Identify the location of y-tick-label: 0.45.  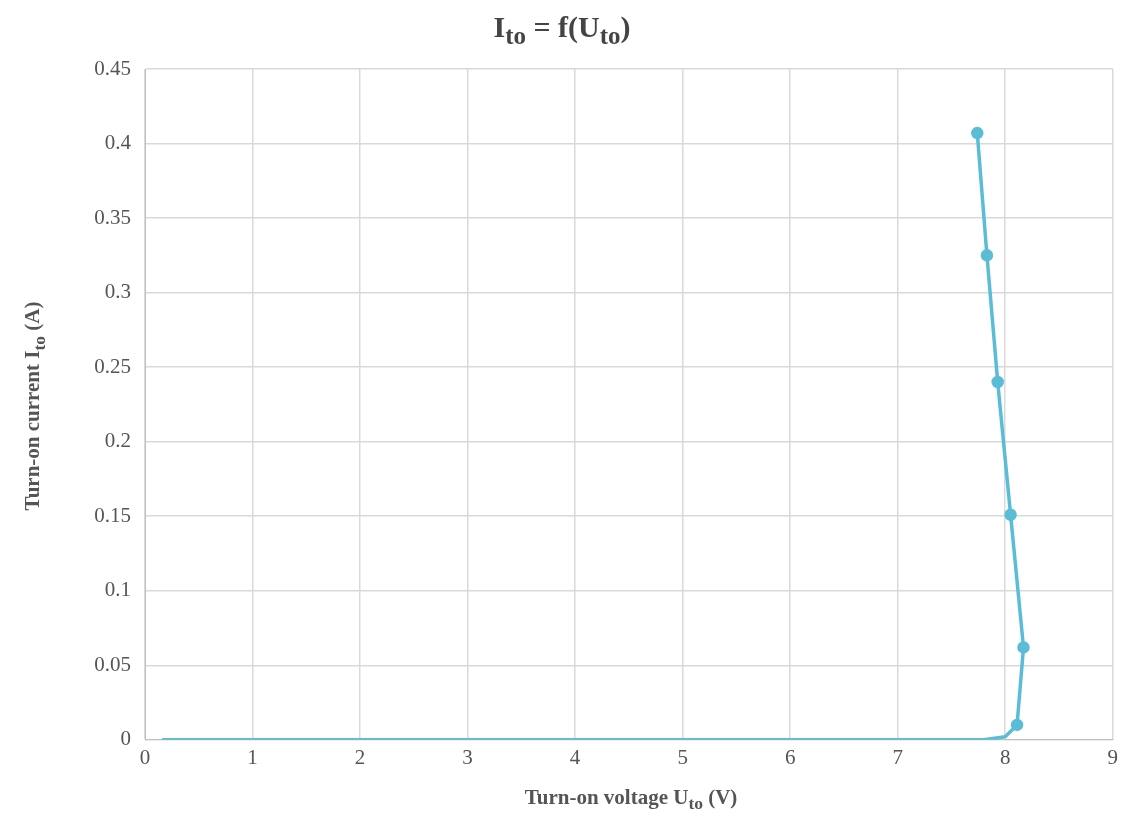
(112, 67).